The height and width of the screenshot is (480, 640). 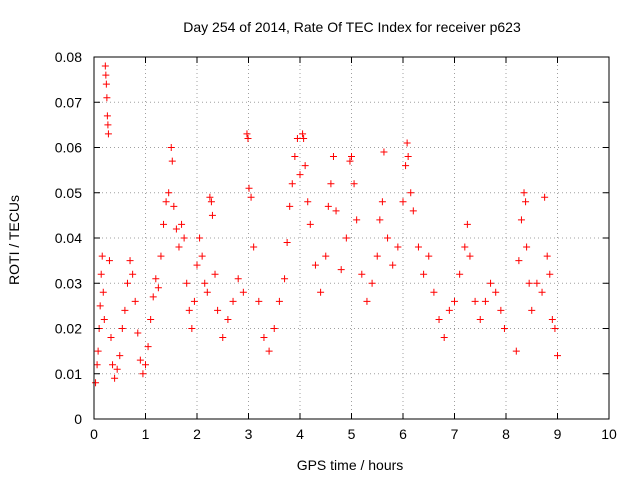 I want to click on x-tick-label: 3, so click(x=249, y=434).